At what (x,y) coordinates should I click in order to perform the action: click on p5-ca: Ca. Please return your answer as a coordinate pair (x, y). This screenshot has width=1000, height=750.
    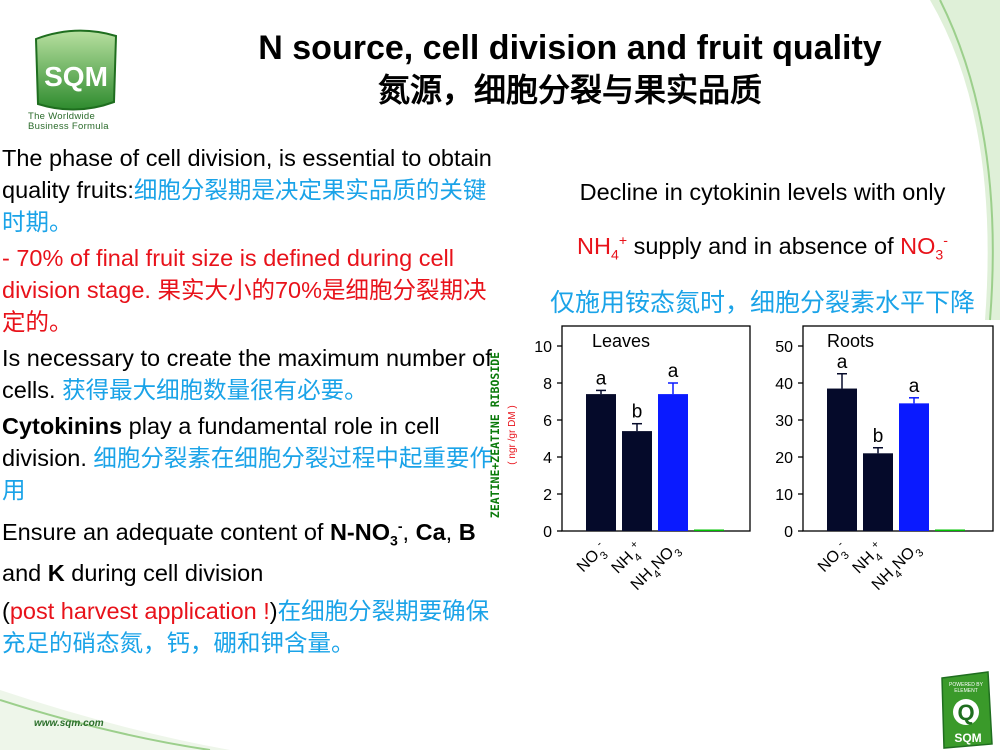
    Looking at the image, I should click on (430, 531).